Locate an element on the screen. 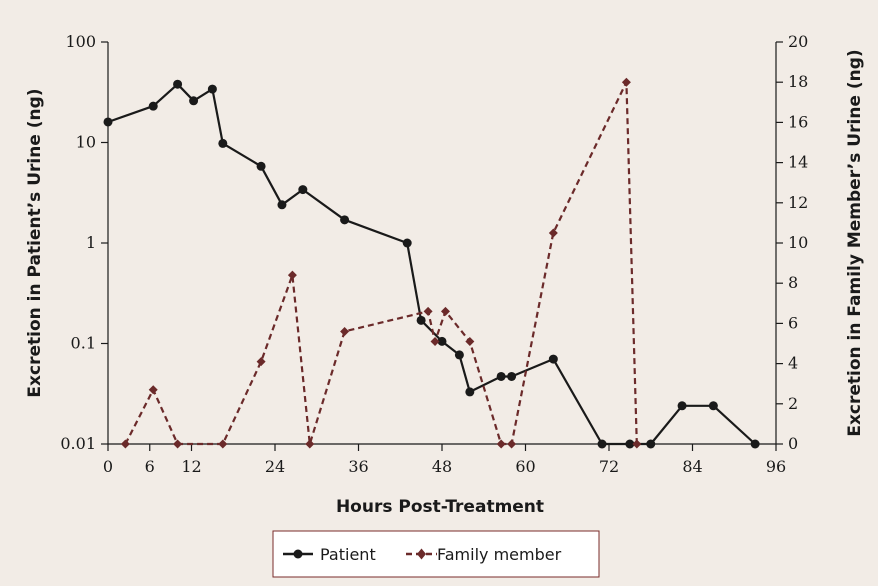 The image size is (878, 586). x-tick-label: 12 is located at coordinates (191, 466).